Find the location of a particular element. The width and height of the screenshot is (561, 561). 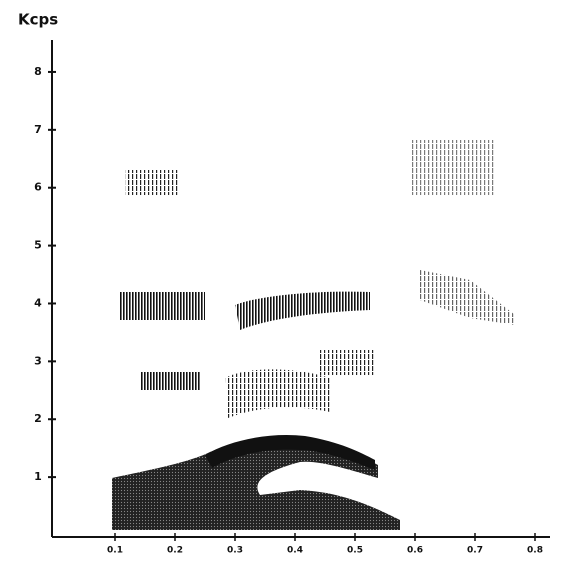

y-tick-label: 2 is located at coordinates (38, 418).